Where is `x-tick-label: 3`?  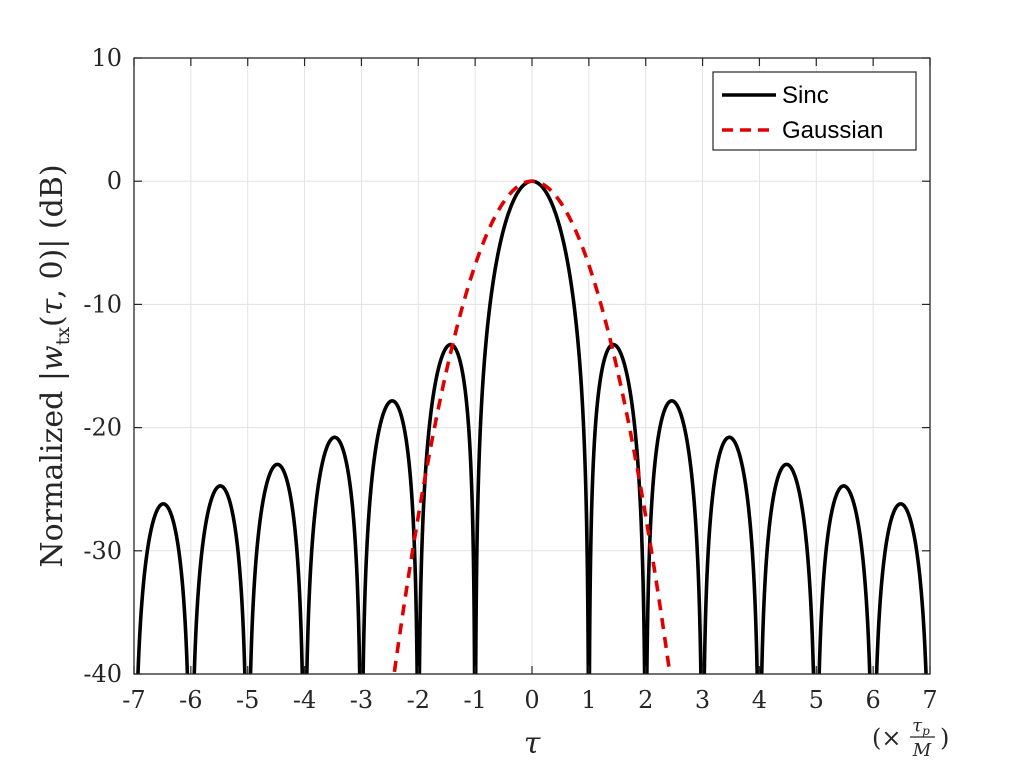
x-tick-label: 3 is located at coordinates (702, 700).